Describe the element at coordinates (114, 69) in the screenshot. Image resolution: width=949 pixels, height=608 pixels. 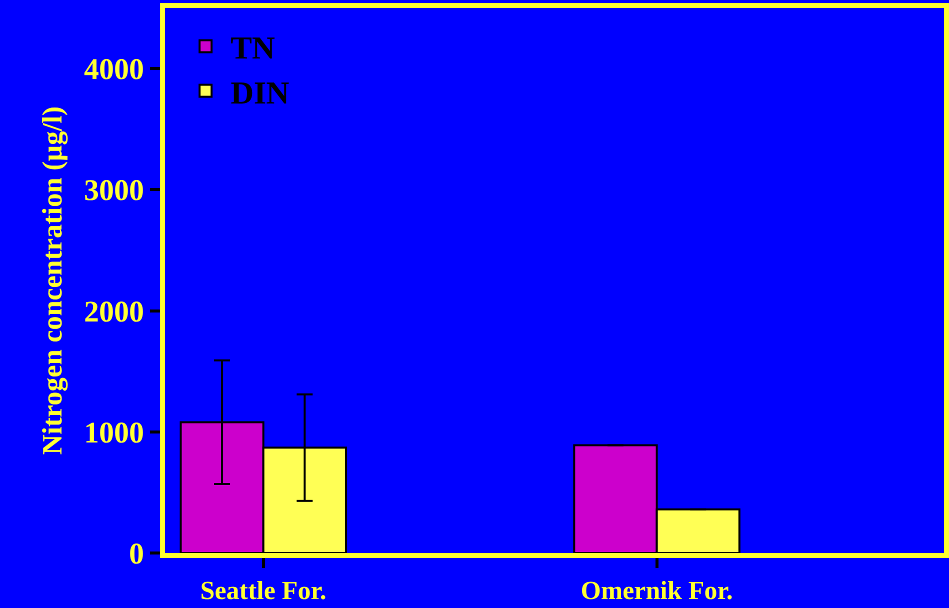
I see `y-tick-label: 4000` at that location.